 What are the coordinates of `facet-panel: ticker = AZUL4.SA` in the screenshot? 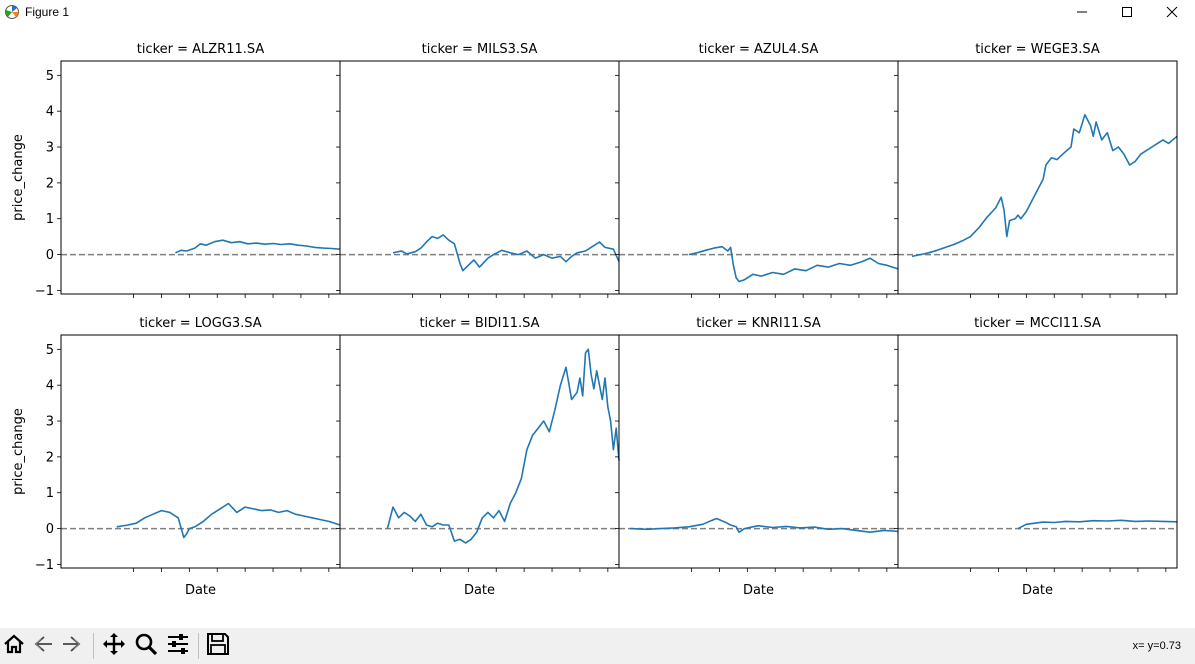 It's located at (757, 170).